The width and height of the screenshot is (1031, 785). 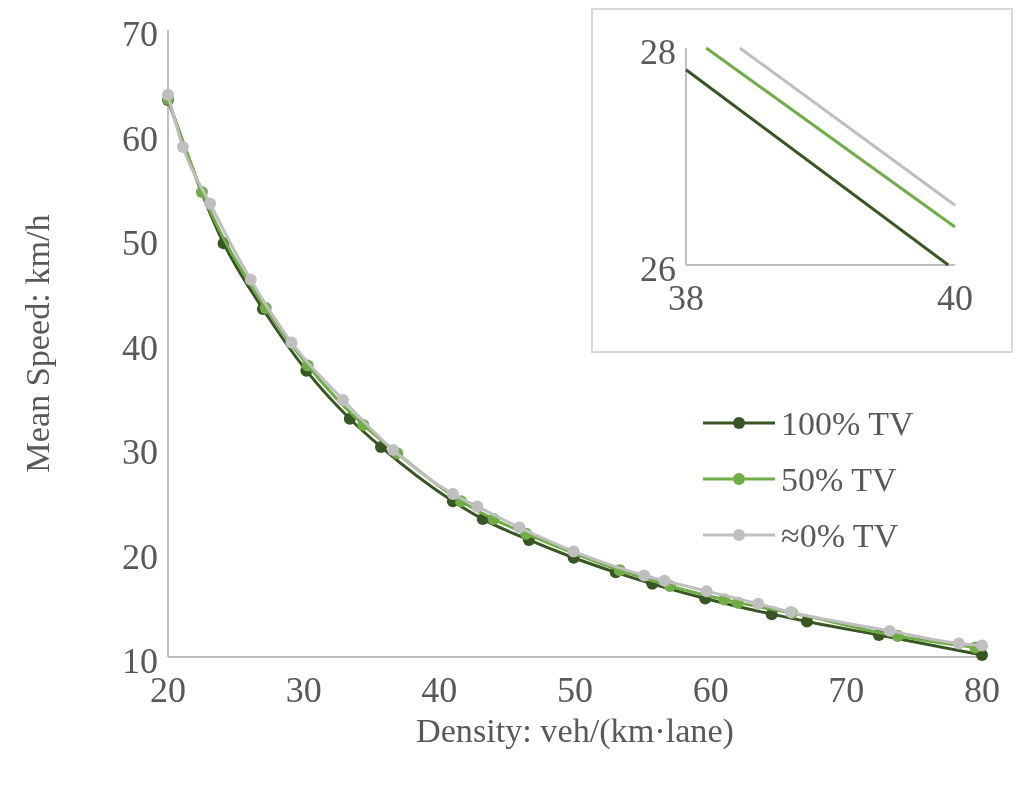 I want to click on legend-label: 50% TV, so click(x=839, y=479).